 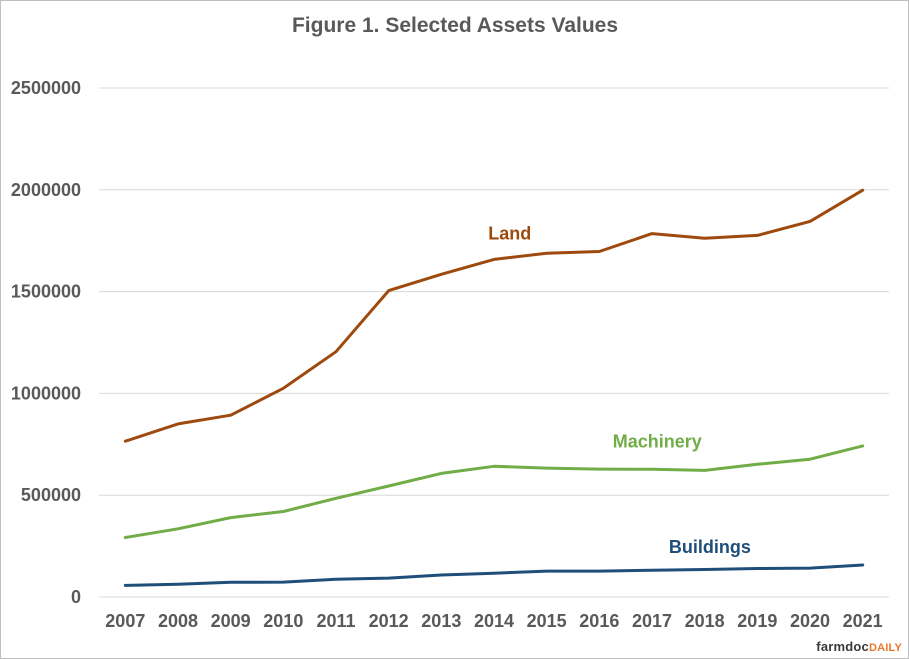 What do you see at coordinates (46, 190) in the screenshot?
I see `y-tick-label: 2000000` at bounding box center [46, 190].